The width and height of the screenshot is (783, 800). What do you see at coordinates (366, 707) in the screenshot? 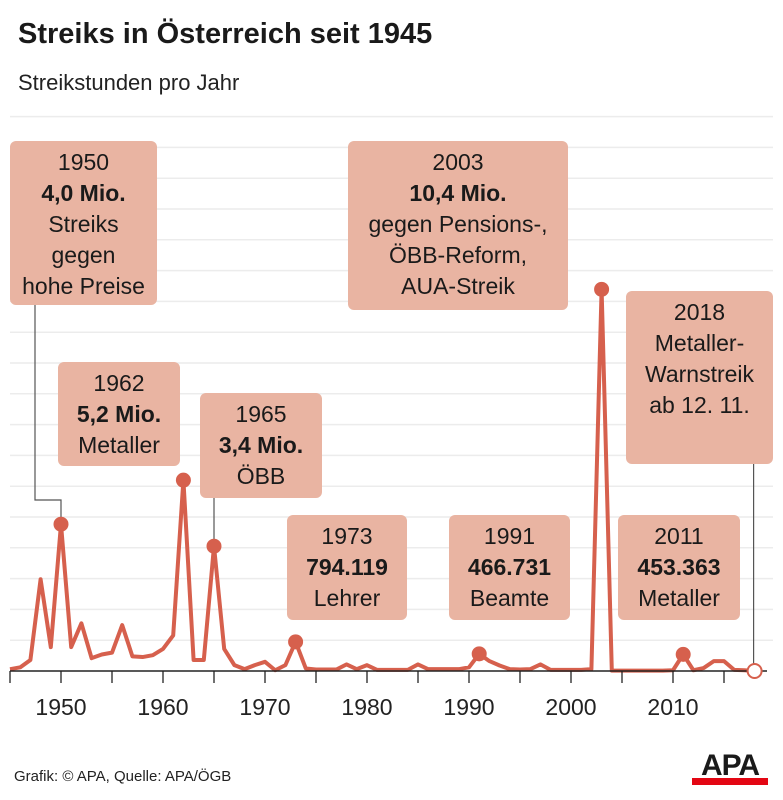
I see `x-tick-label: 1980` at bounding box center [366, 707].